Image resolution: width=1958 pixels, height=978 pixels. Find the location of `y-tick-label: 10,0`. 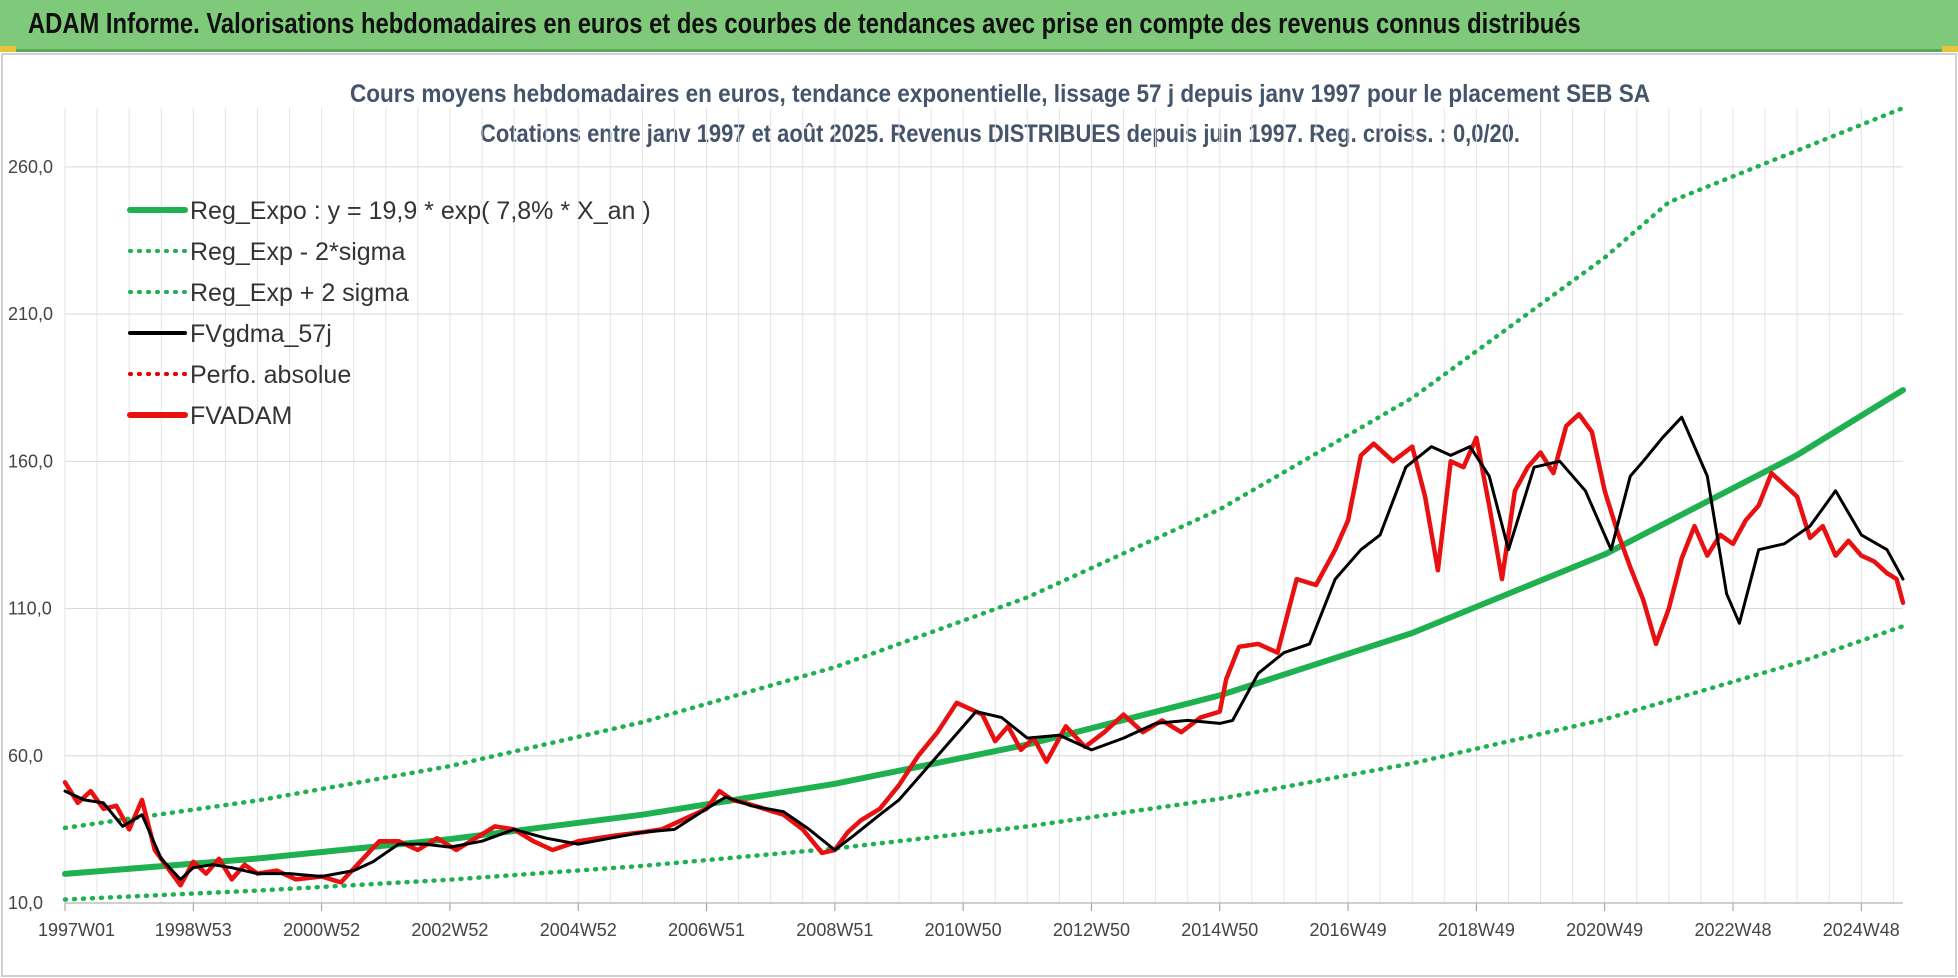

y-tick-label: 10,0 is located at coordinates (25, 903).